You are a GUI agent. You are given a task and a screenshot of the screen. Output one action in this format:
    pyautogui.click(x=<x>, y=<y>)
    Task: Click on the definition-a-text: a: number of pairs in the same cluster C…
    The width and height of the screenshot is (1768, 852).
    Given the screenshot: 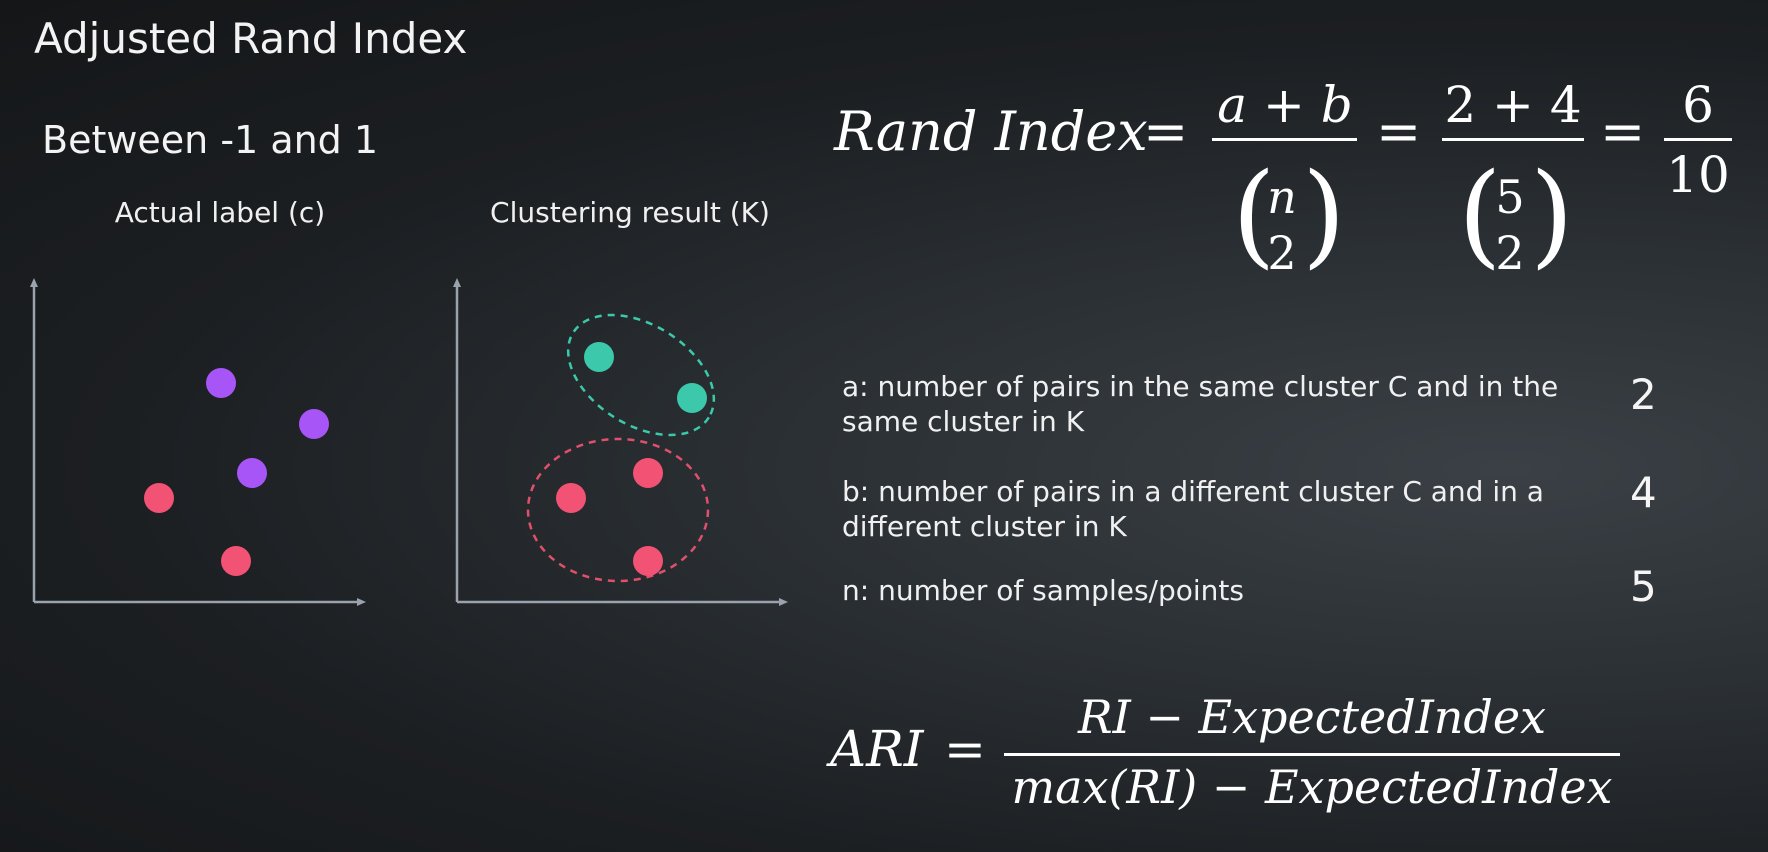 What is the action you would take?
    pyautogui.click(x=1200, y=404)
    